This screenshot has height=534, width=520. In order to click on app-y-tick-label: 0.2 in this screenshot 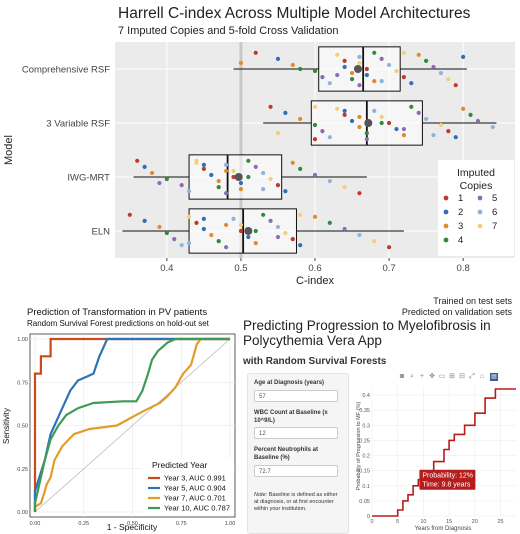, I will do `click(366, 457)`.